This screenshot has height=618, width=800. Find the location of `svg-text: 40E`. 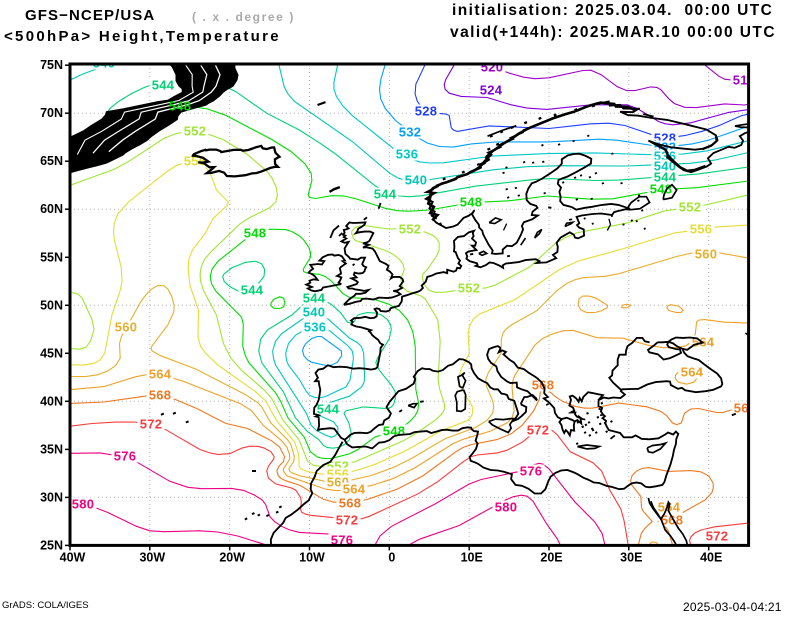

svg-text: 40E is located at coordinates (711, 557).